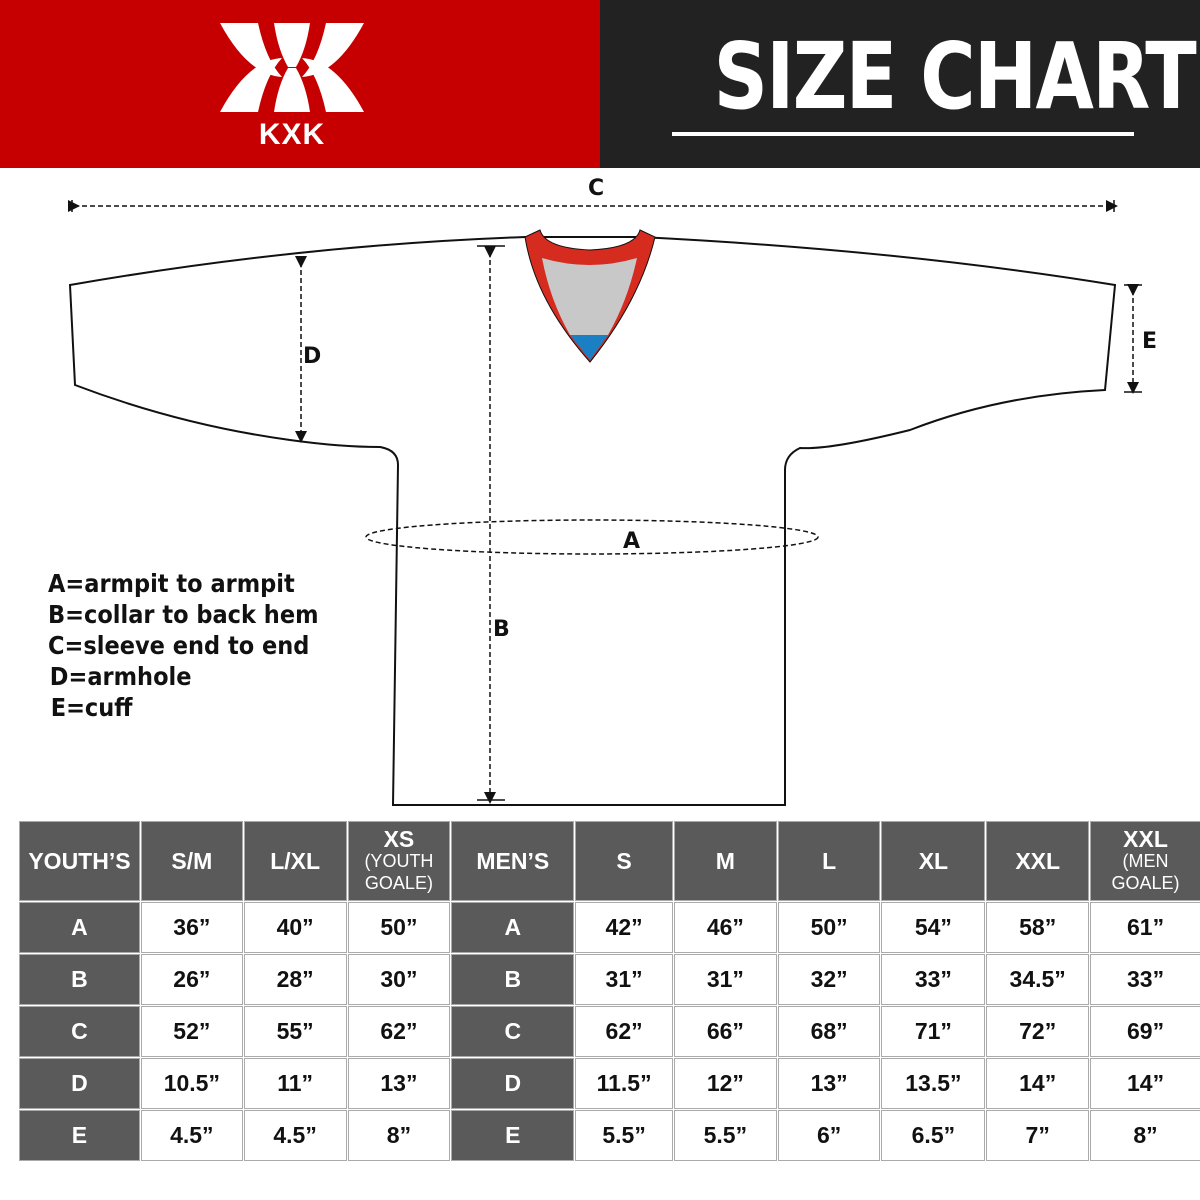 The width and height of the screenshot is (1200, 1200). I want to click on cell-text: XL, so click(933, 861).